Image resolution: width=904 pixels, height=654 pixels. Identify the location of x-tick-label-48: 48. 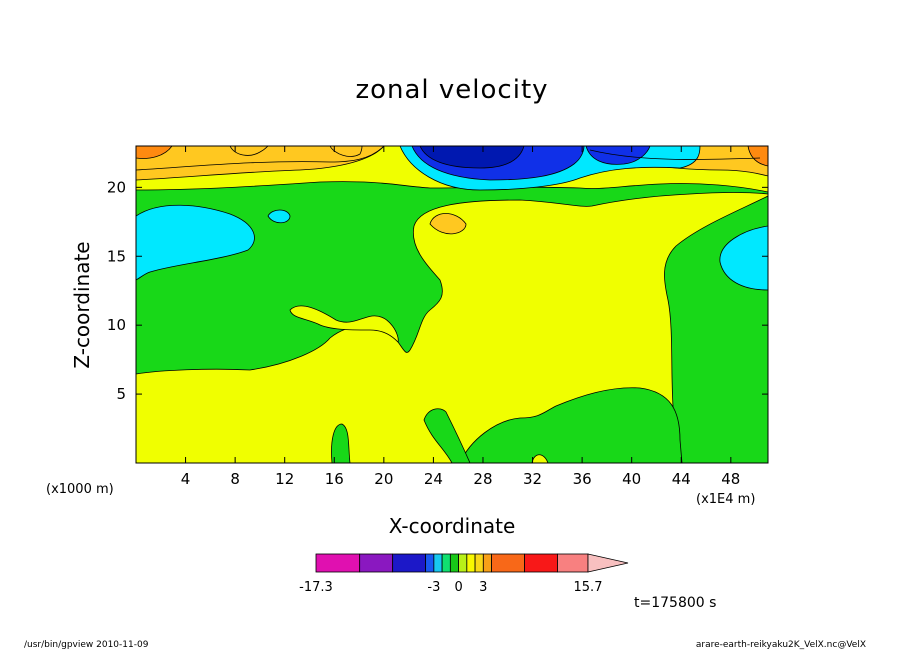
(730, 479).